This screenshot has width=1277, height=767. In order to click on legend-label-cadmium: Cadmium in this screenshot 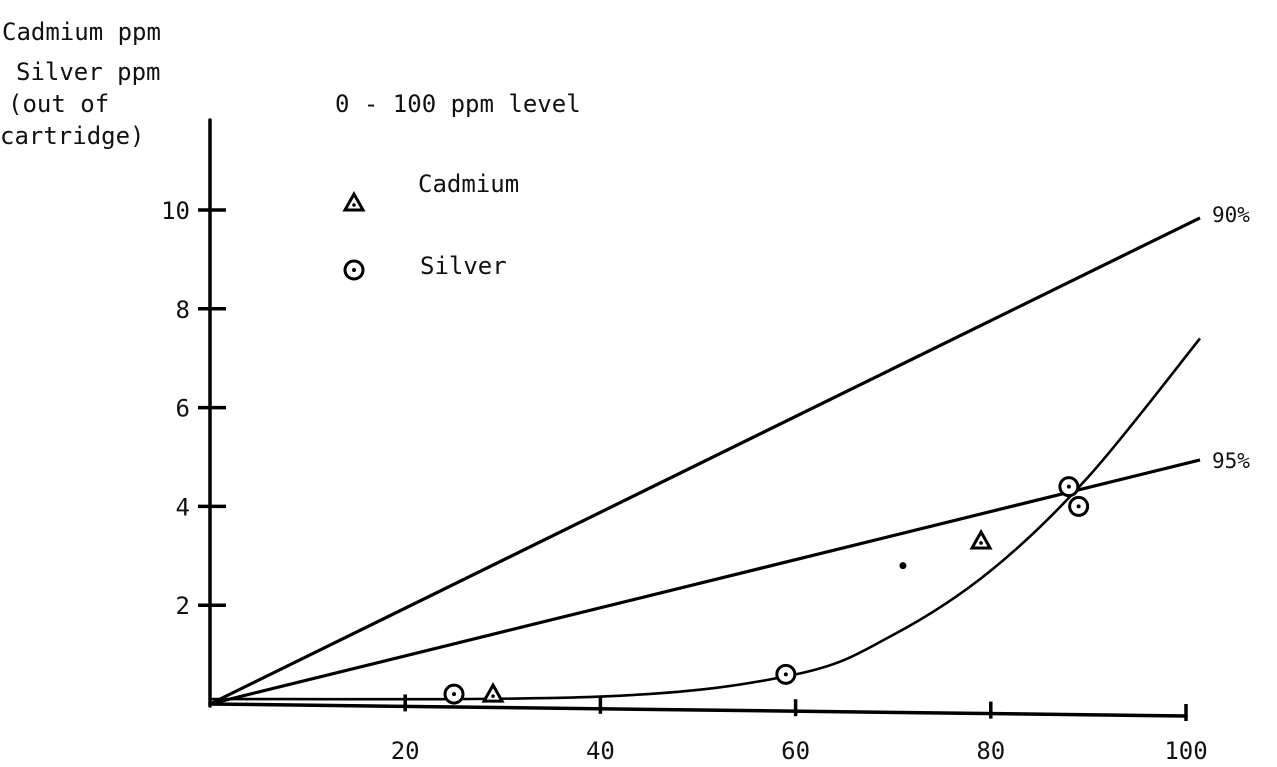, I will do `click(468, 184)`.